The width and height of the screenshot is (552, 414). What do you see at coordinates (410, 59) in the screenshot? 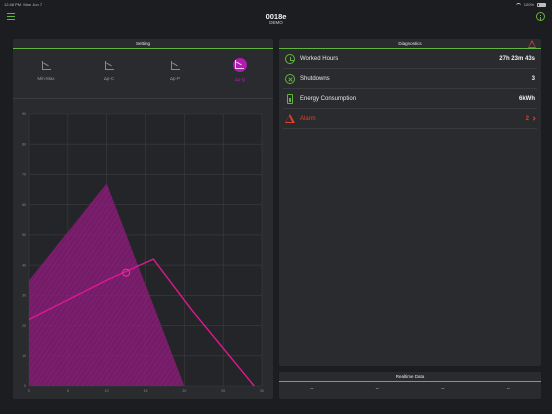
I see `list-item: Worked Hours 27h 23m 43s` at bounding box center [410, 59].